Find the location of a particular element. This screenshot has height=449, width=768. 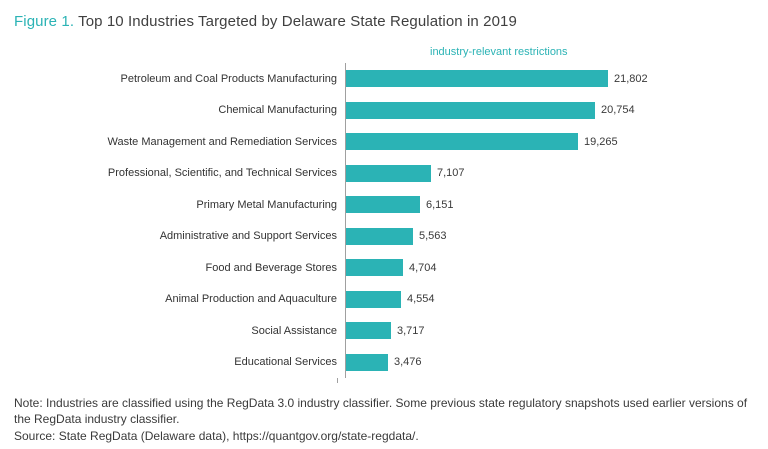

chart-row: Administrative and Support Services 5,563 is located at coordinates (384, 236).